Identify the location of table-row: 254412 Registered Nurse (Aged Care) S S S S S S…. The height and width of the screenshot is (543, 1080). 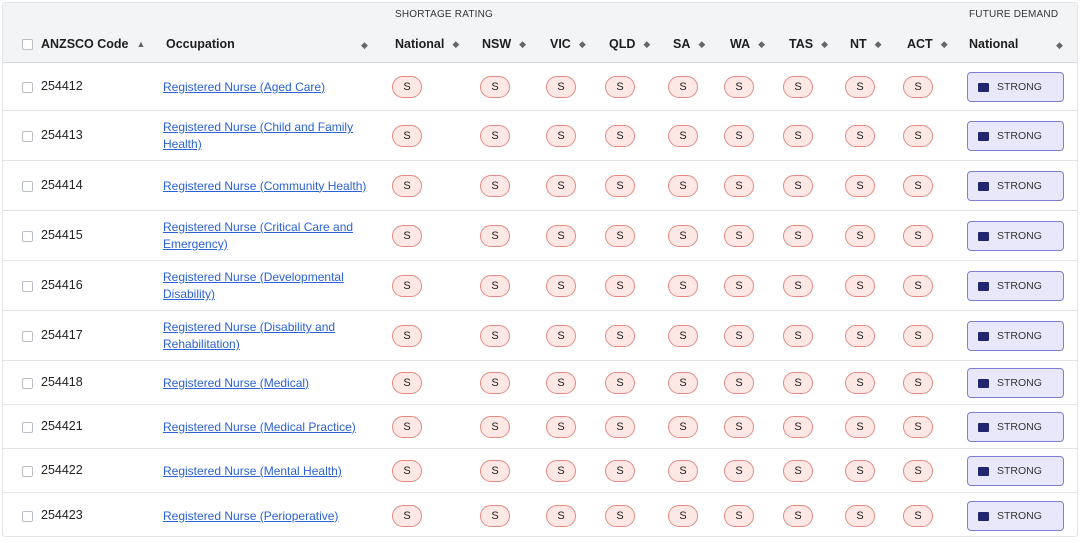
(540, 87).